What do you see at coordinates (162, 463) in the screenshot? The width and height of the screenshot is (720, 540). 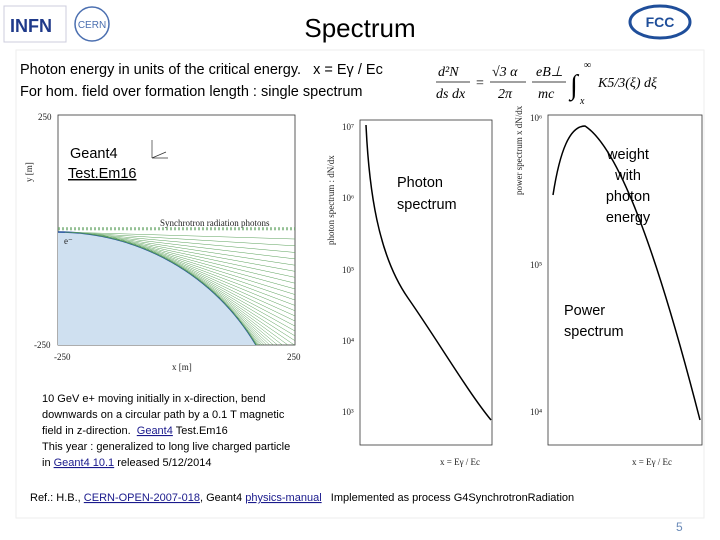 I see `text-run: released 5/12/2014` at bounding box center [162, 463].